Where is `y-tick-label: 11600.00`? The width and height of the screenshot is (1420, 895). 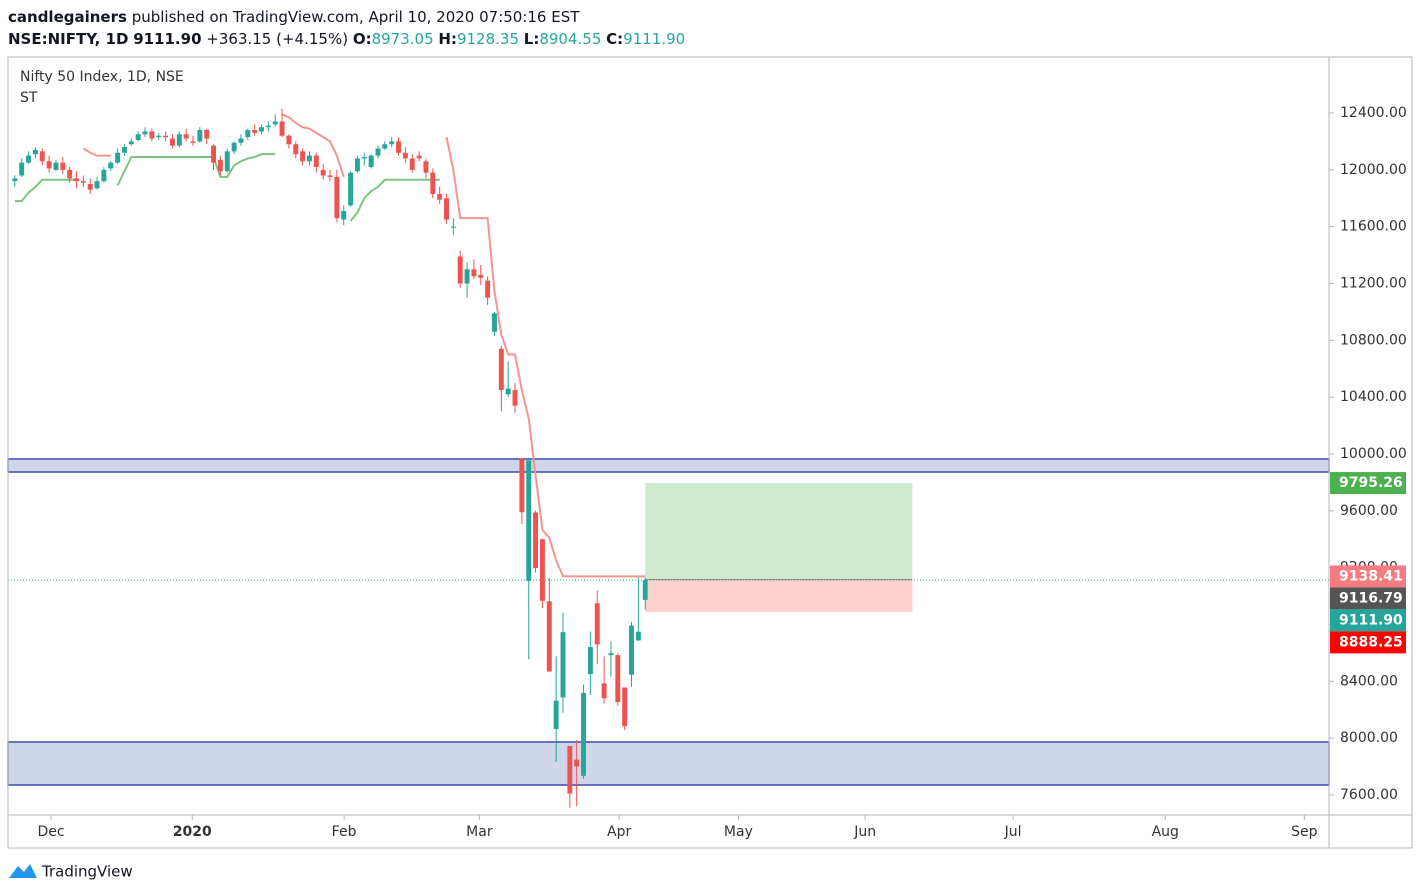 y-tick-label: 11600.00 is located at coordinates (1373, 227).